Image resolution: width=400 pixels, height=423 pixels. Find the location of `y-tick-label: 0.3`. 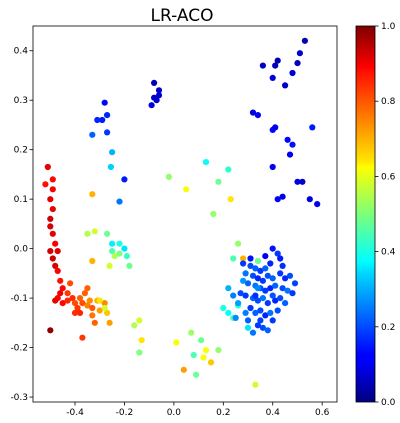

y-tick-label: 0.3 is located at coordinates (21, 101).